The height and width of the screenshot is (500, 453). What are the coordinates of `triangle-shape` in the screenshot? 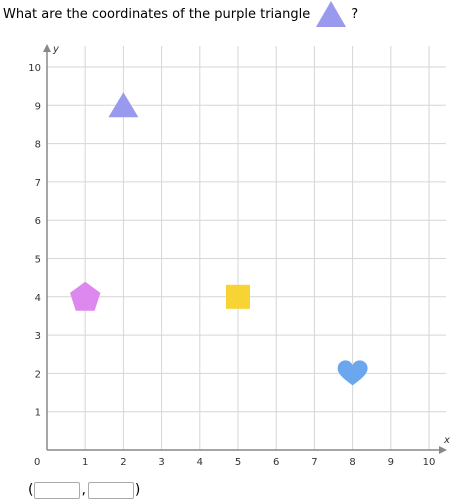 It's located at (123, 105).